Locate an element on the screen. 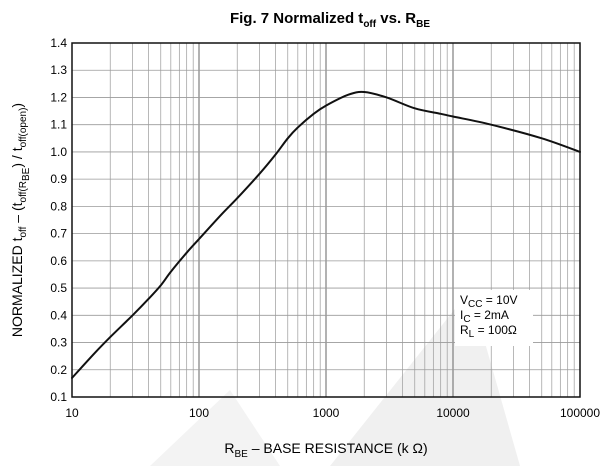 This screenshot has height=466, width=605. y-tick-label: 1.0 is located at coordinates (58, 152).